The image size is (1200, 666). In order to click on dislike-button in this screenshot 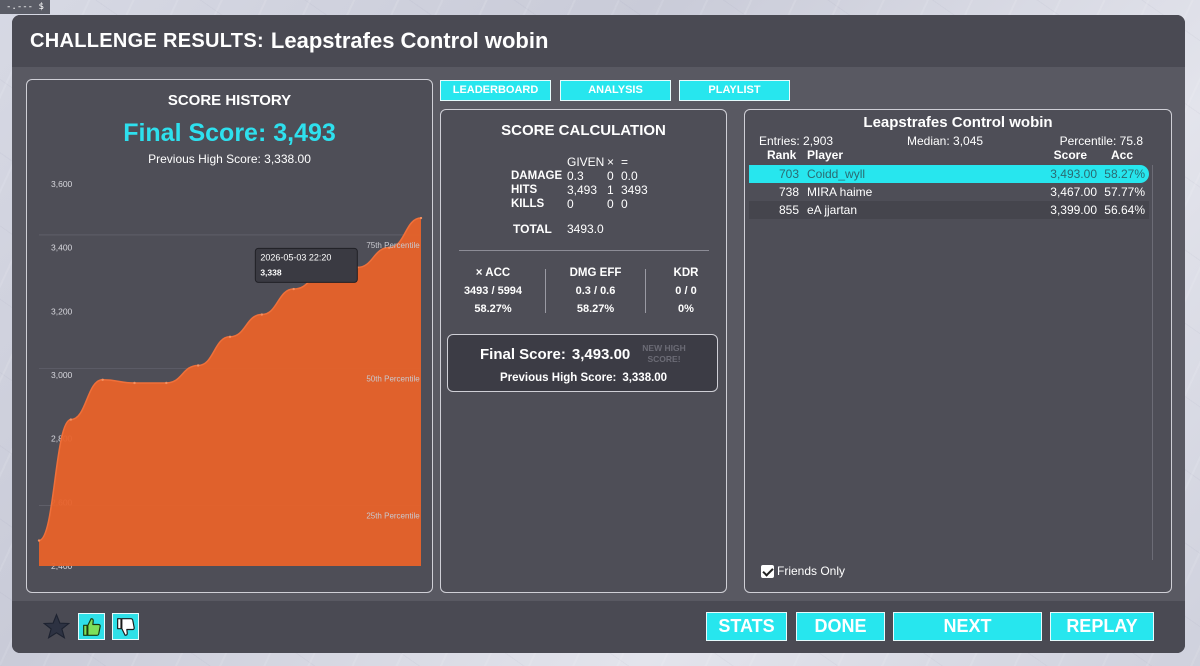, I will do `click(125, 626)`.